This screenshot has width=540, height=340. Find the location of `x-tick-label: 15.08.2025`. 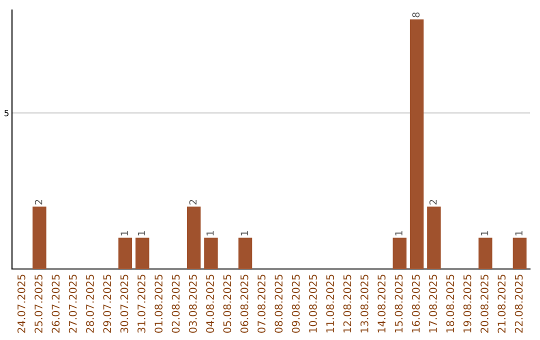

x-tick-label: 15.08.2025 is located at coordinates (398, 303).